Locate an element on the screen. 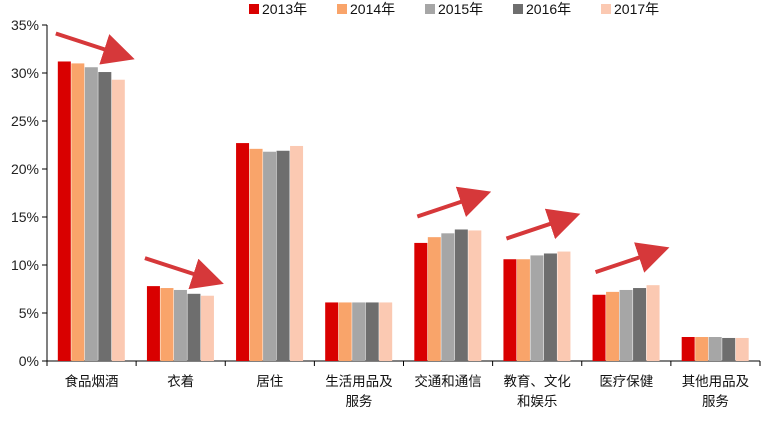 The image size is (781, 434). legend-label: 2013年 is located at coordinates (284, 9).